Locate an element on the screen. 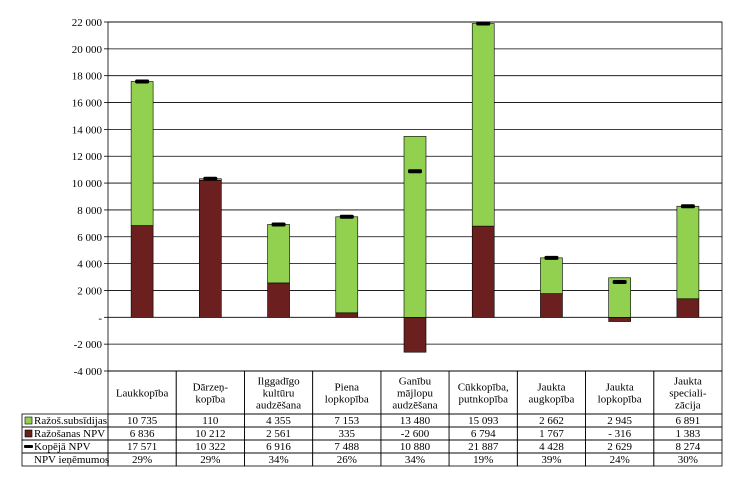 This screenshot has width=741, height=484. data-label: 110 is located at coordinates (210, 421).